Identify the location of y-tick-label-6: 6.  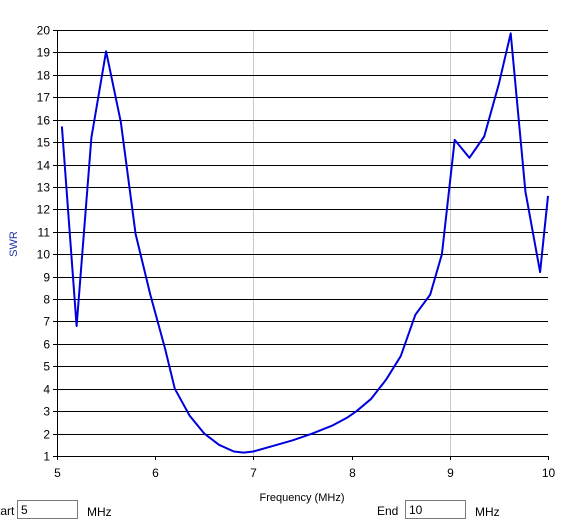
(46, 345).